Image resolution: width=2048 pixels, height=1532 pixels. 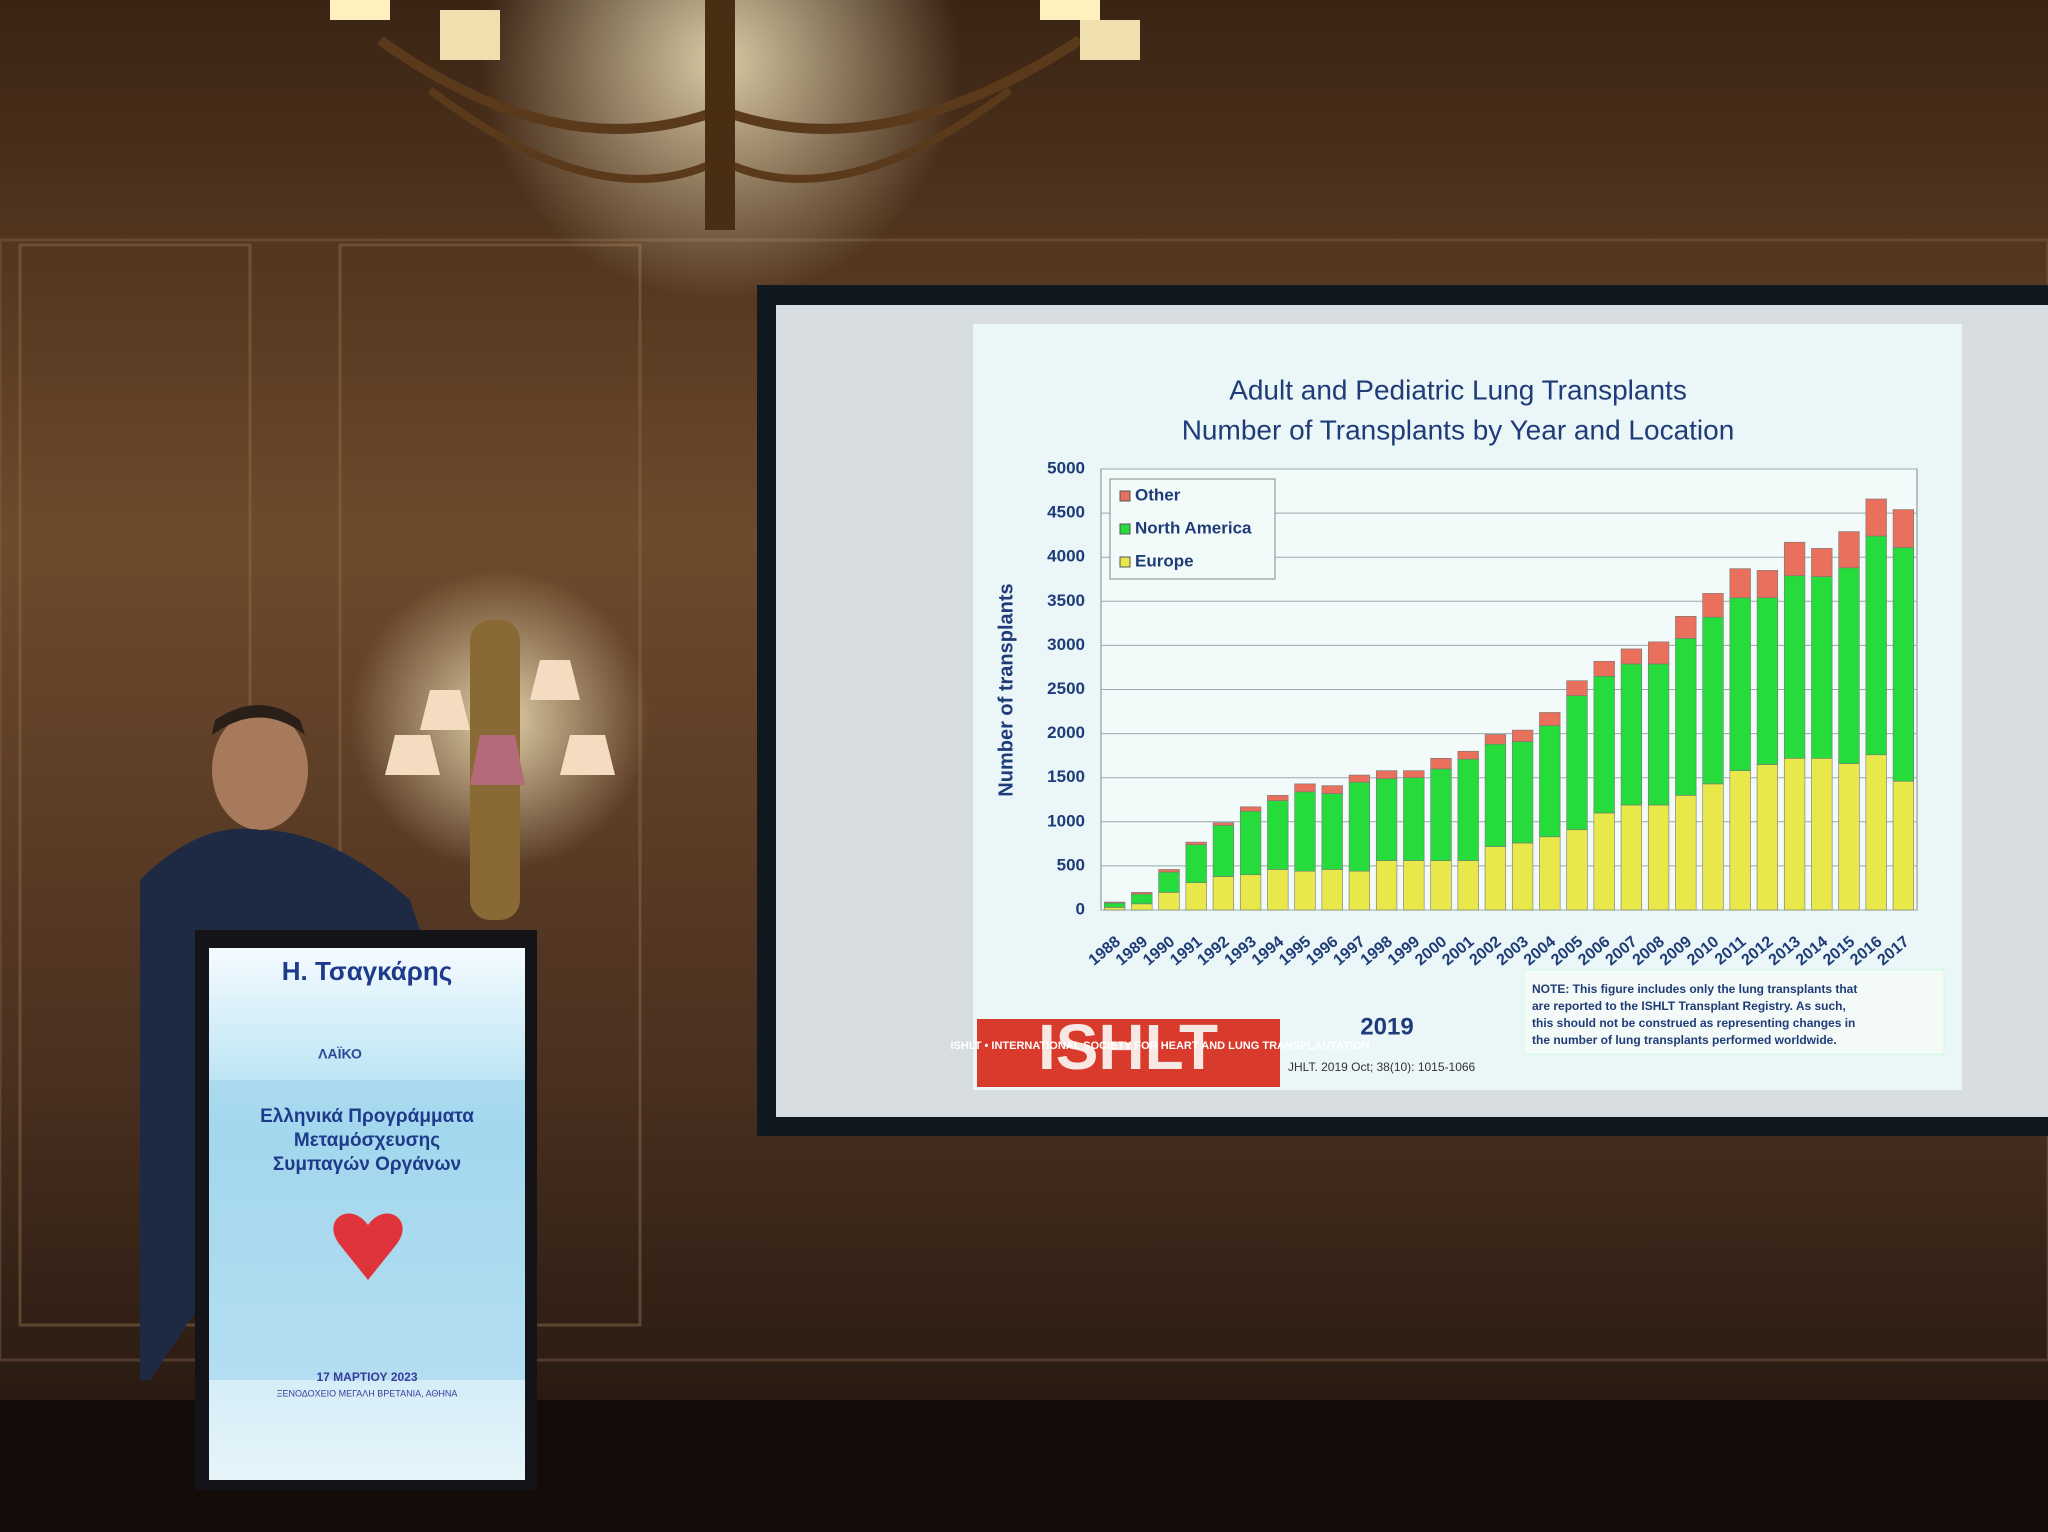 What do you see at coordinates (500, 745) in the screenshot?
I see `wall-sconce` at bounding box center [500, 745].